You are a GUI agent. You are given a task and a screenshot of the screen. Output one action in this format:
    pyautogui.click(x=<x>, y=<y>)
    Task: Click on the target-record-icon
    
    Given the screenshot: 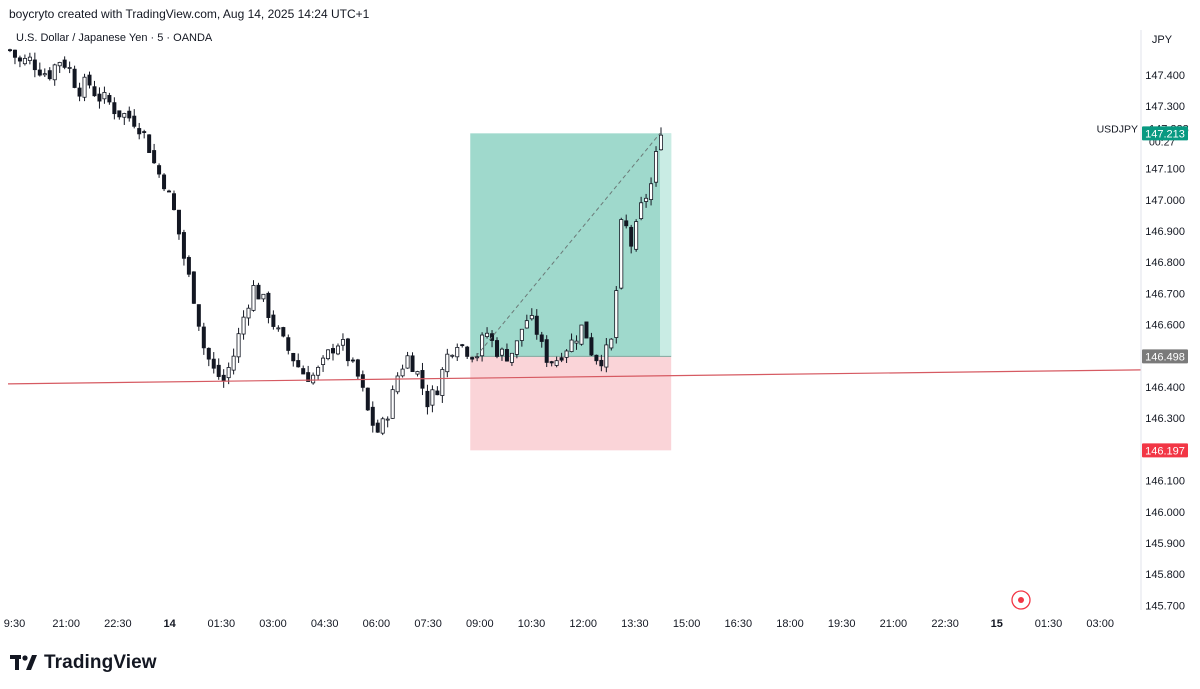 What is the action you would take?
    pyautogui.click(x=1021, y=600)
    